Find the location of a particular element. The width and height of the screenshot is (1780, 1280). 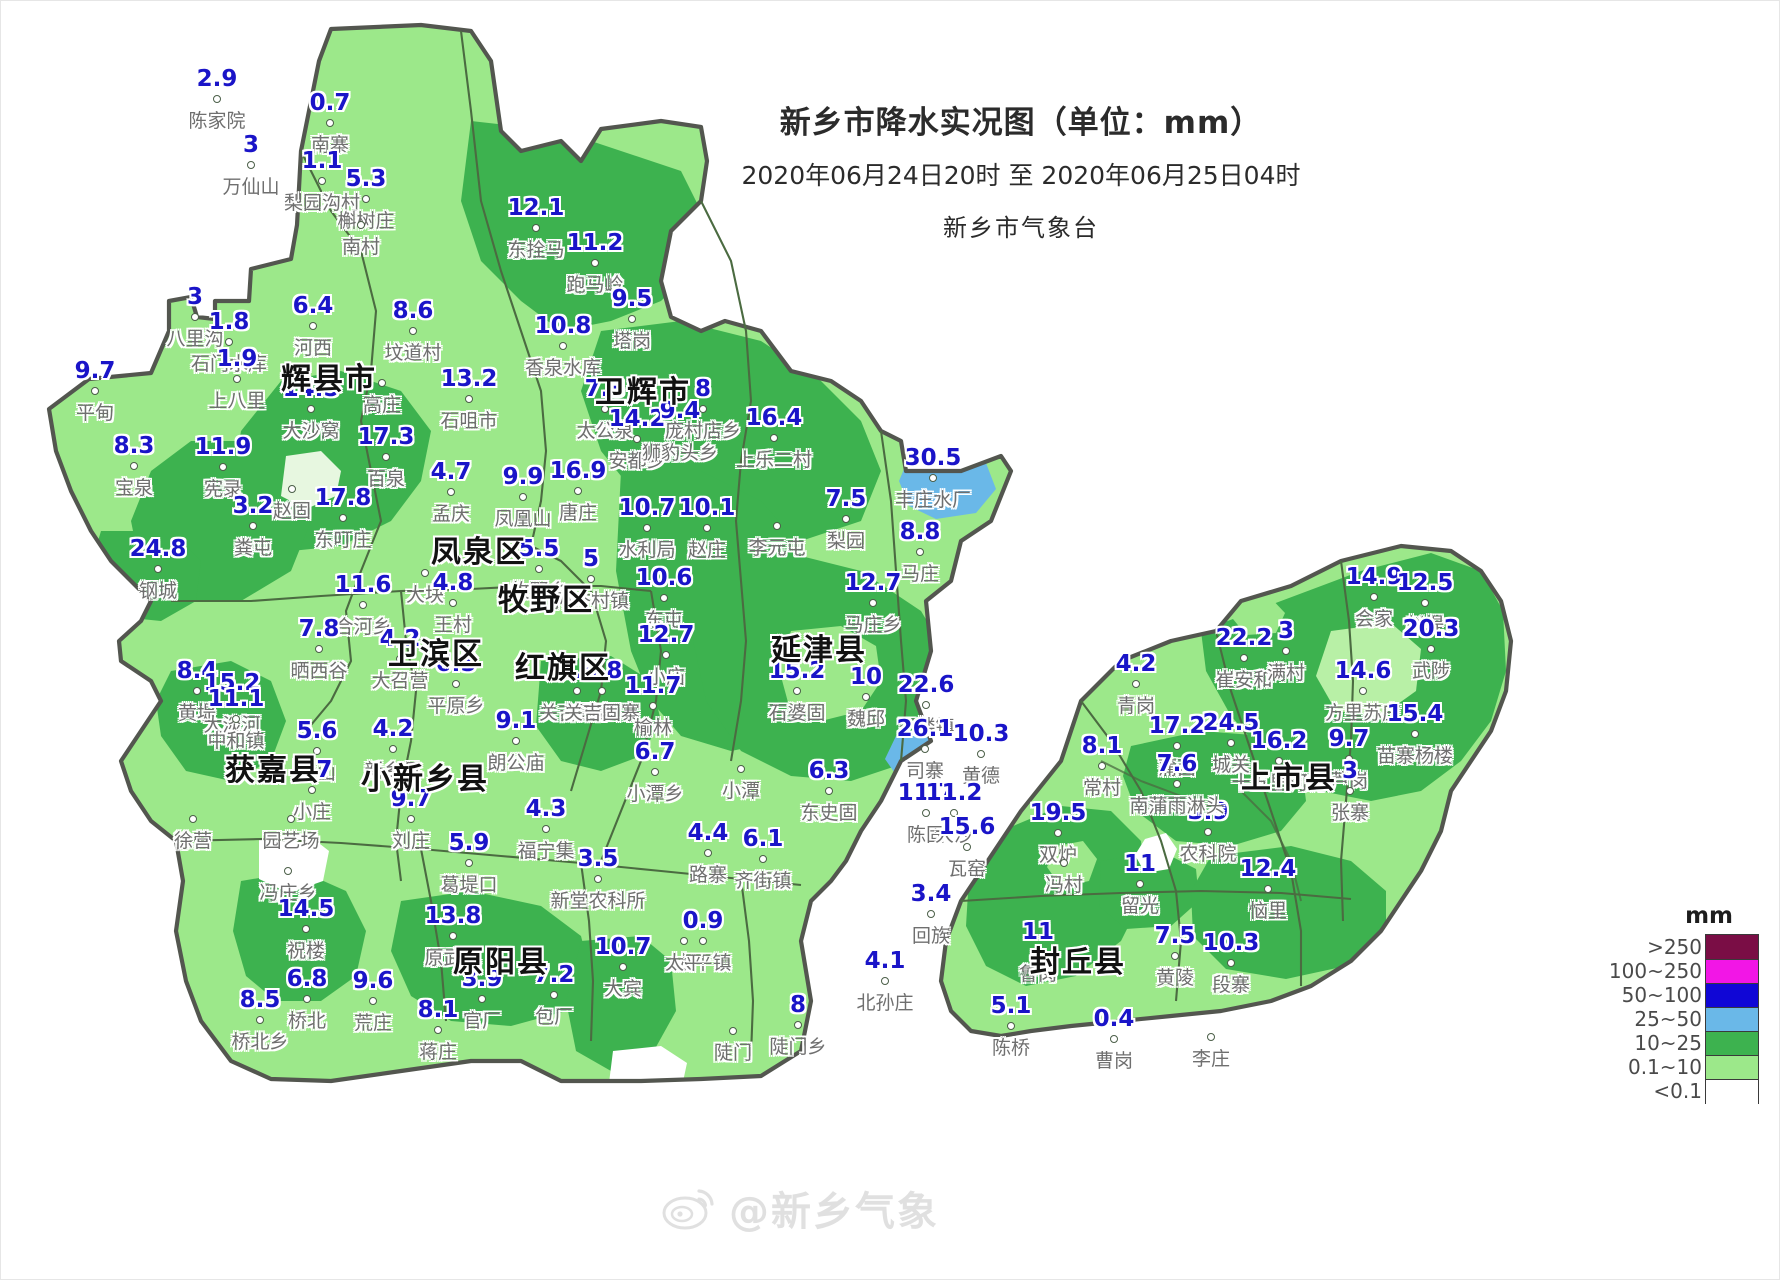

station-value: 1.9 is located at coordinates (237, 359).